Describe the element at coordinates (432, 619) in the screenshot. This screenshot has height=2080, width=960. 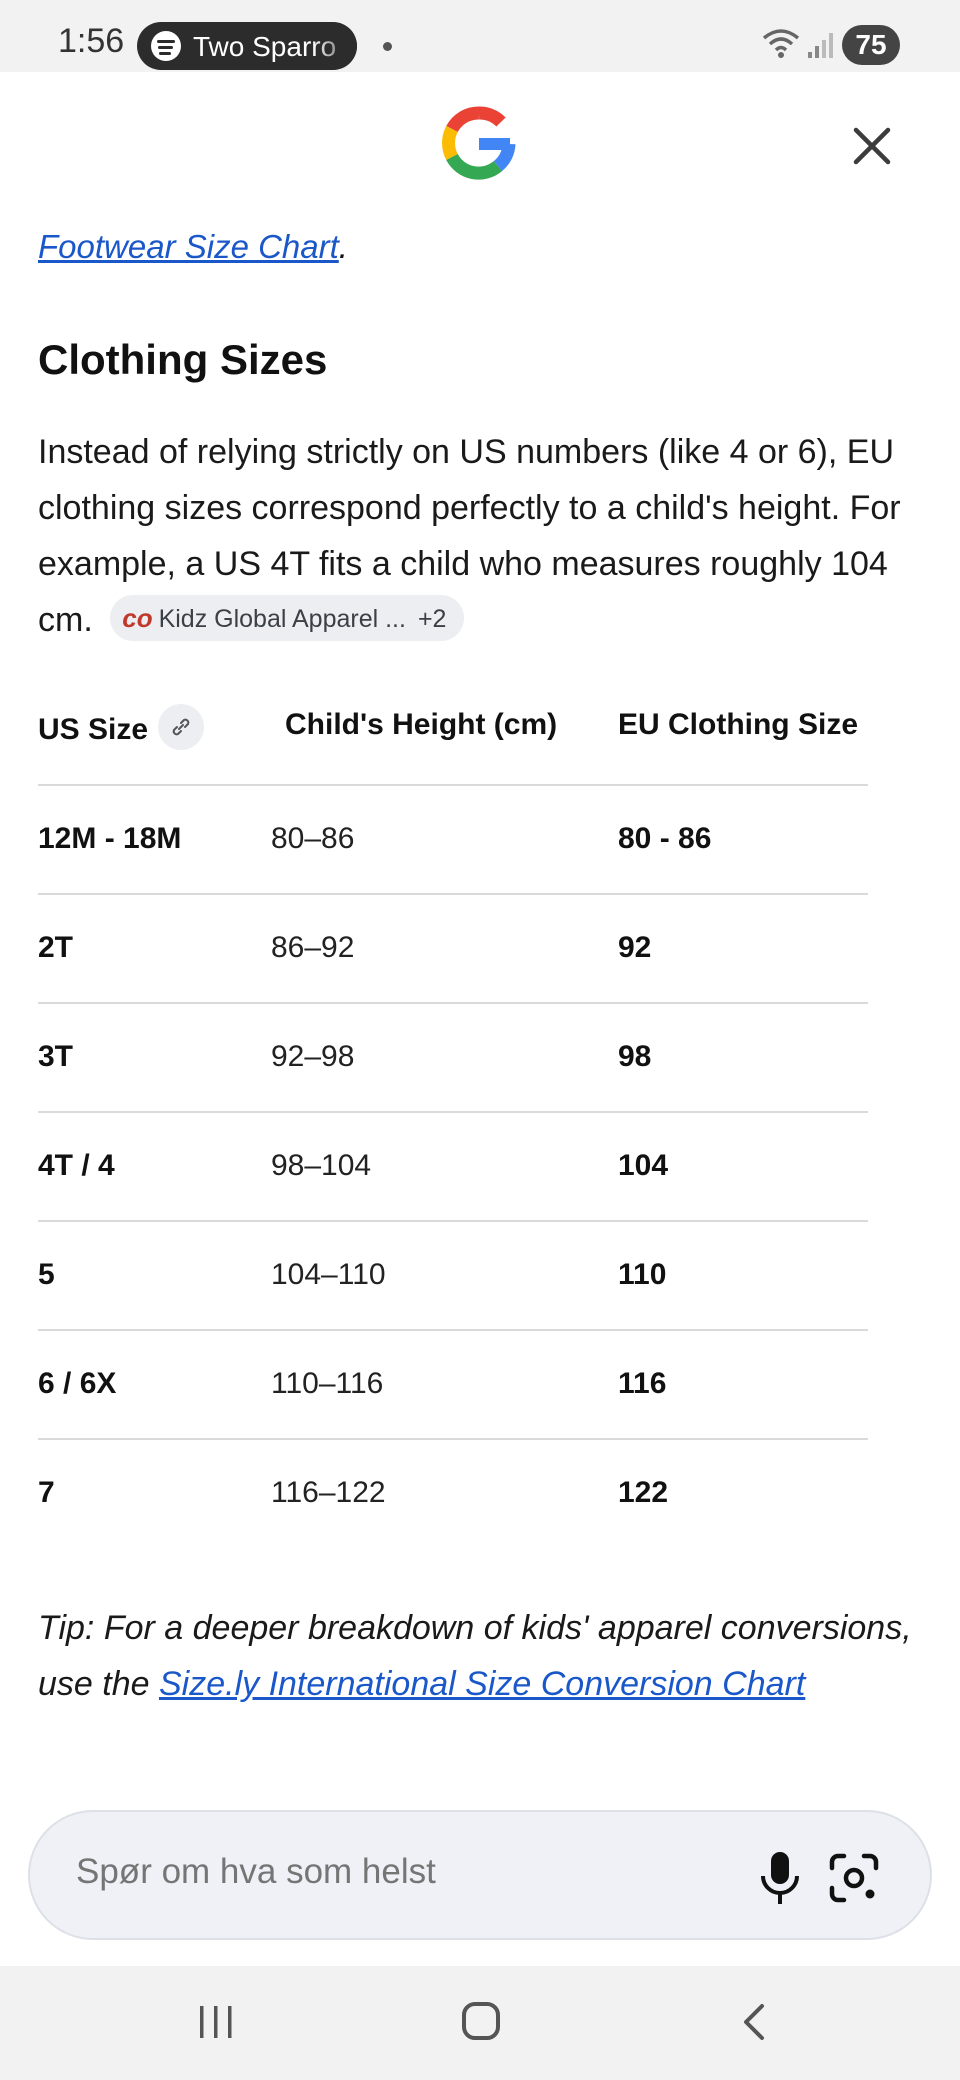
I see `source-chip-more: +2` at that location.